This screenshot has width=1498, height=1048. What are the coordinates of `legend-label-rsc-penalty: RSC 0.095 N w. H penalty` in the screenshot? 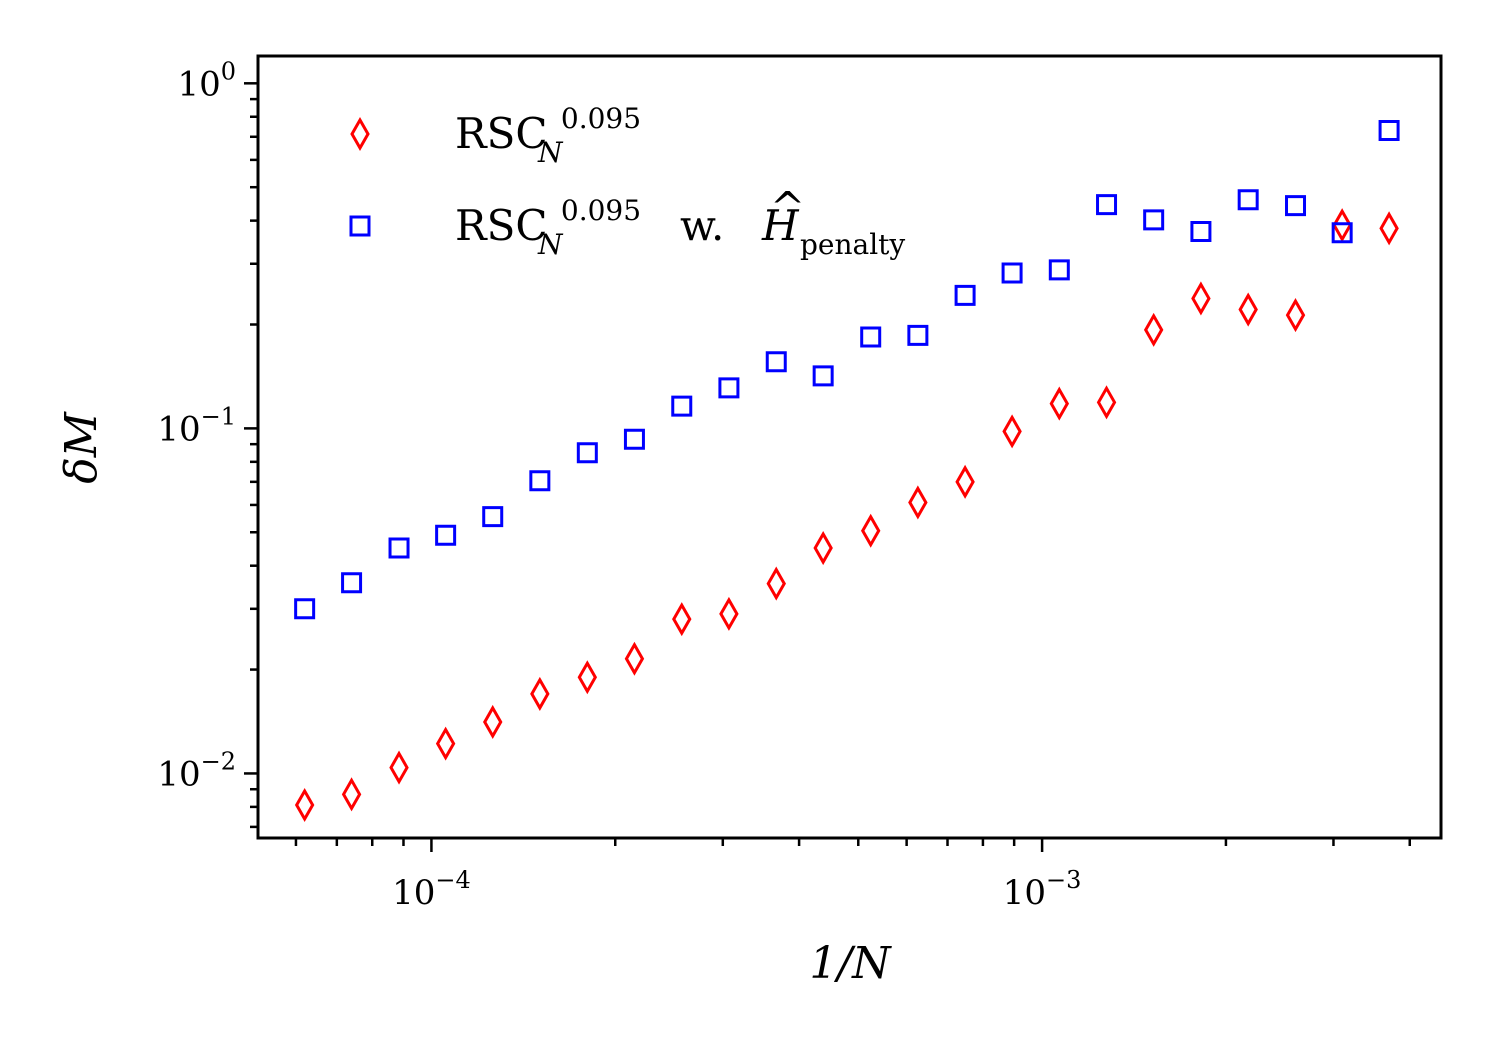 It's located at (680, 222).